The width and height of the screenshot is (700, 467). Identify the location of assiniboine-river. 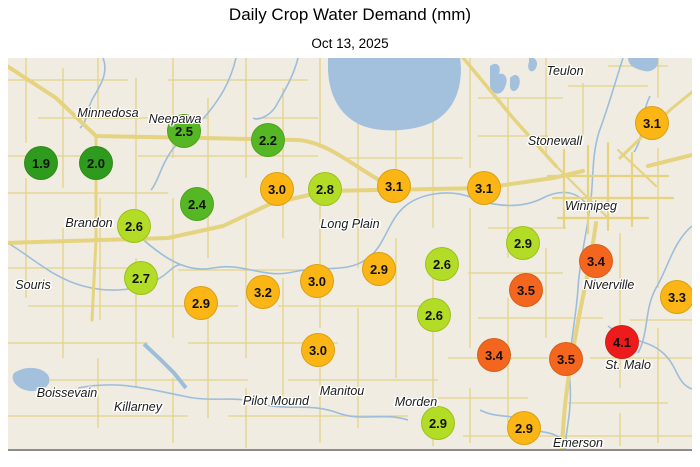
(358, 233).